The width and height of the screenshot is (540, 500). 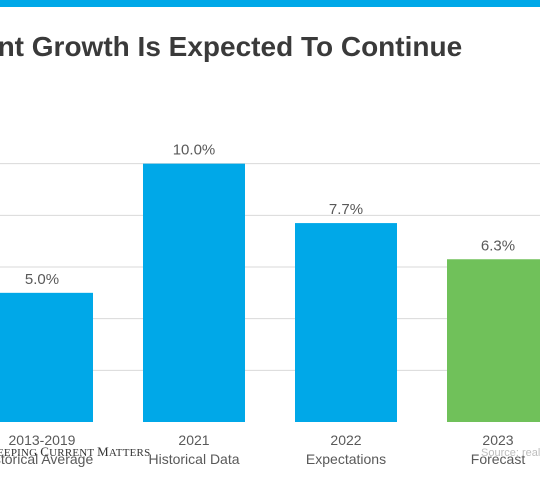 What do you see at coordinates (498, 245) in the screenshot?
I see `value-label-3: 6.3%` at bounding box center [498, 245].